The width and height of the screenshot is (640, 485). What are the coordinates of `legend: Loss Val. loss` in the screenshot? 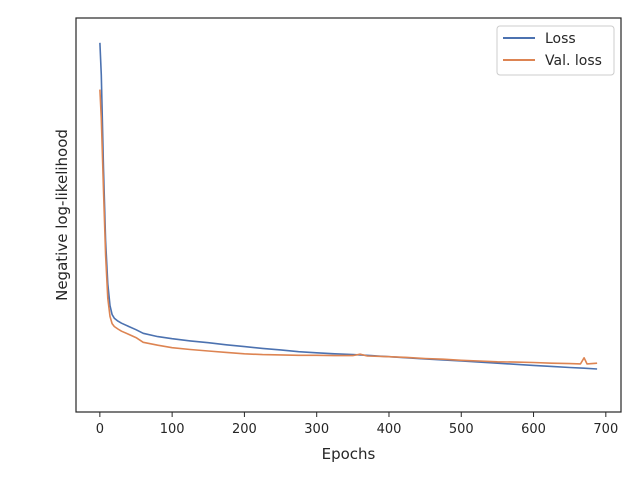 It's located at (555, 50).